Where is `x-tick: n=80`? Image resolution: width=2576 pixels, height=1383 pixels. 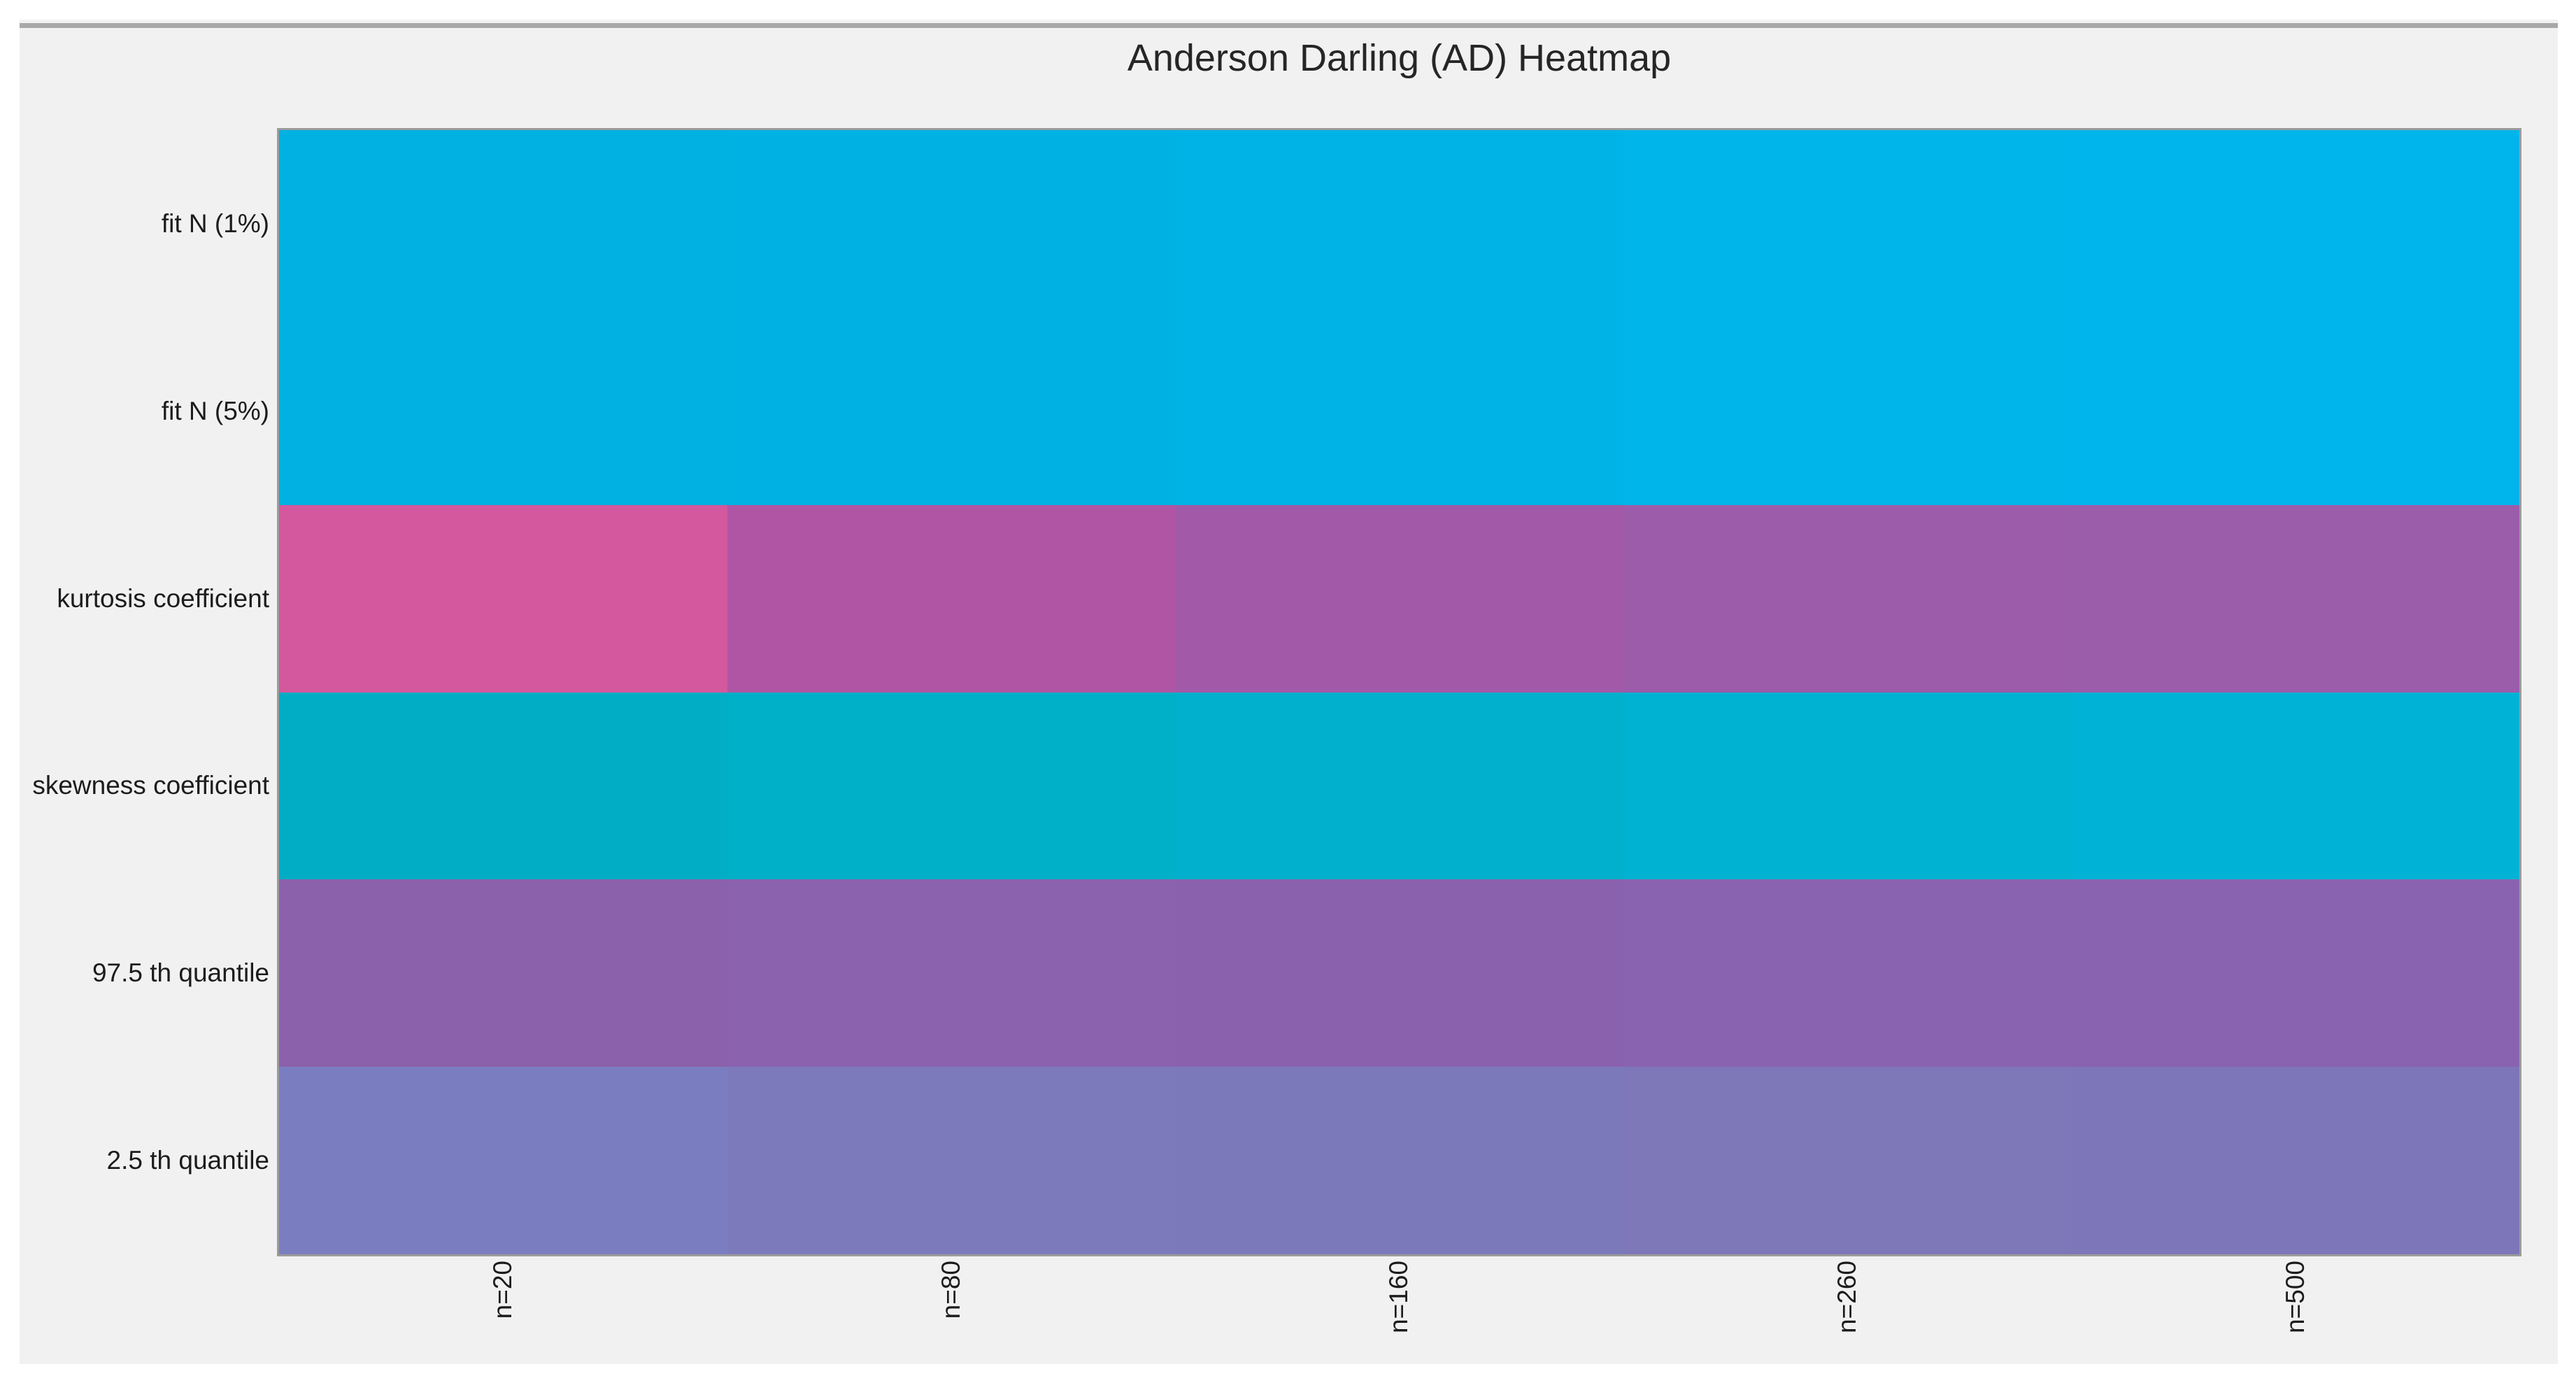
x-tick: n=80 is located at coordinates (951, 1318).